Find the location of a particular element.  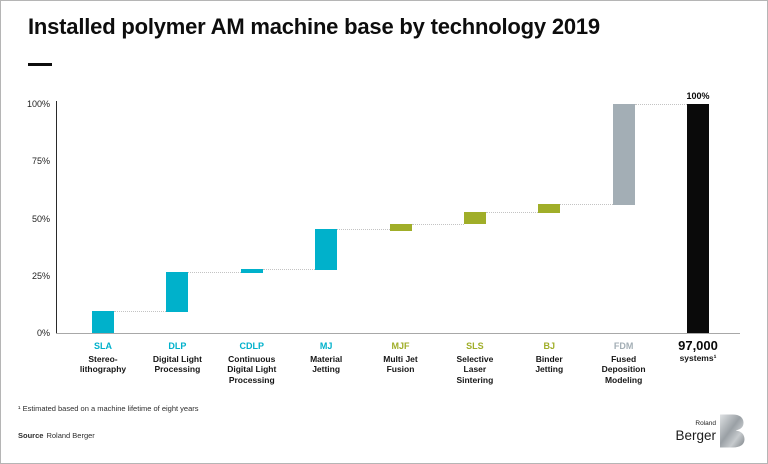

x-label-97-000: 97,000 systems¹ is located at coordinates (698, 350).